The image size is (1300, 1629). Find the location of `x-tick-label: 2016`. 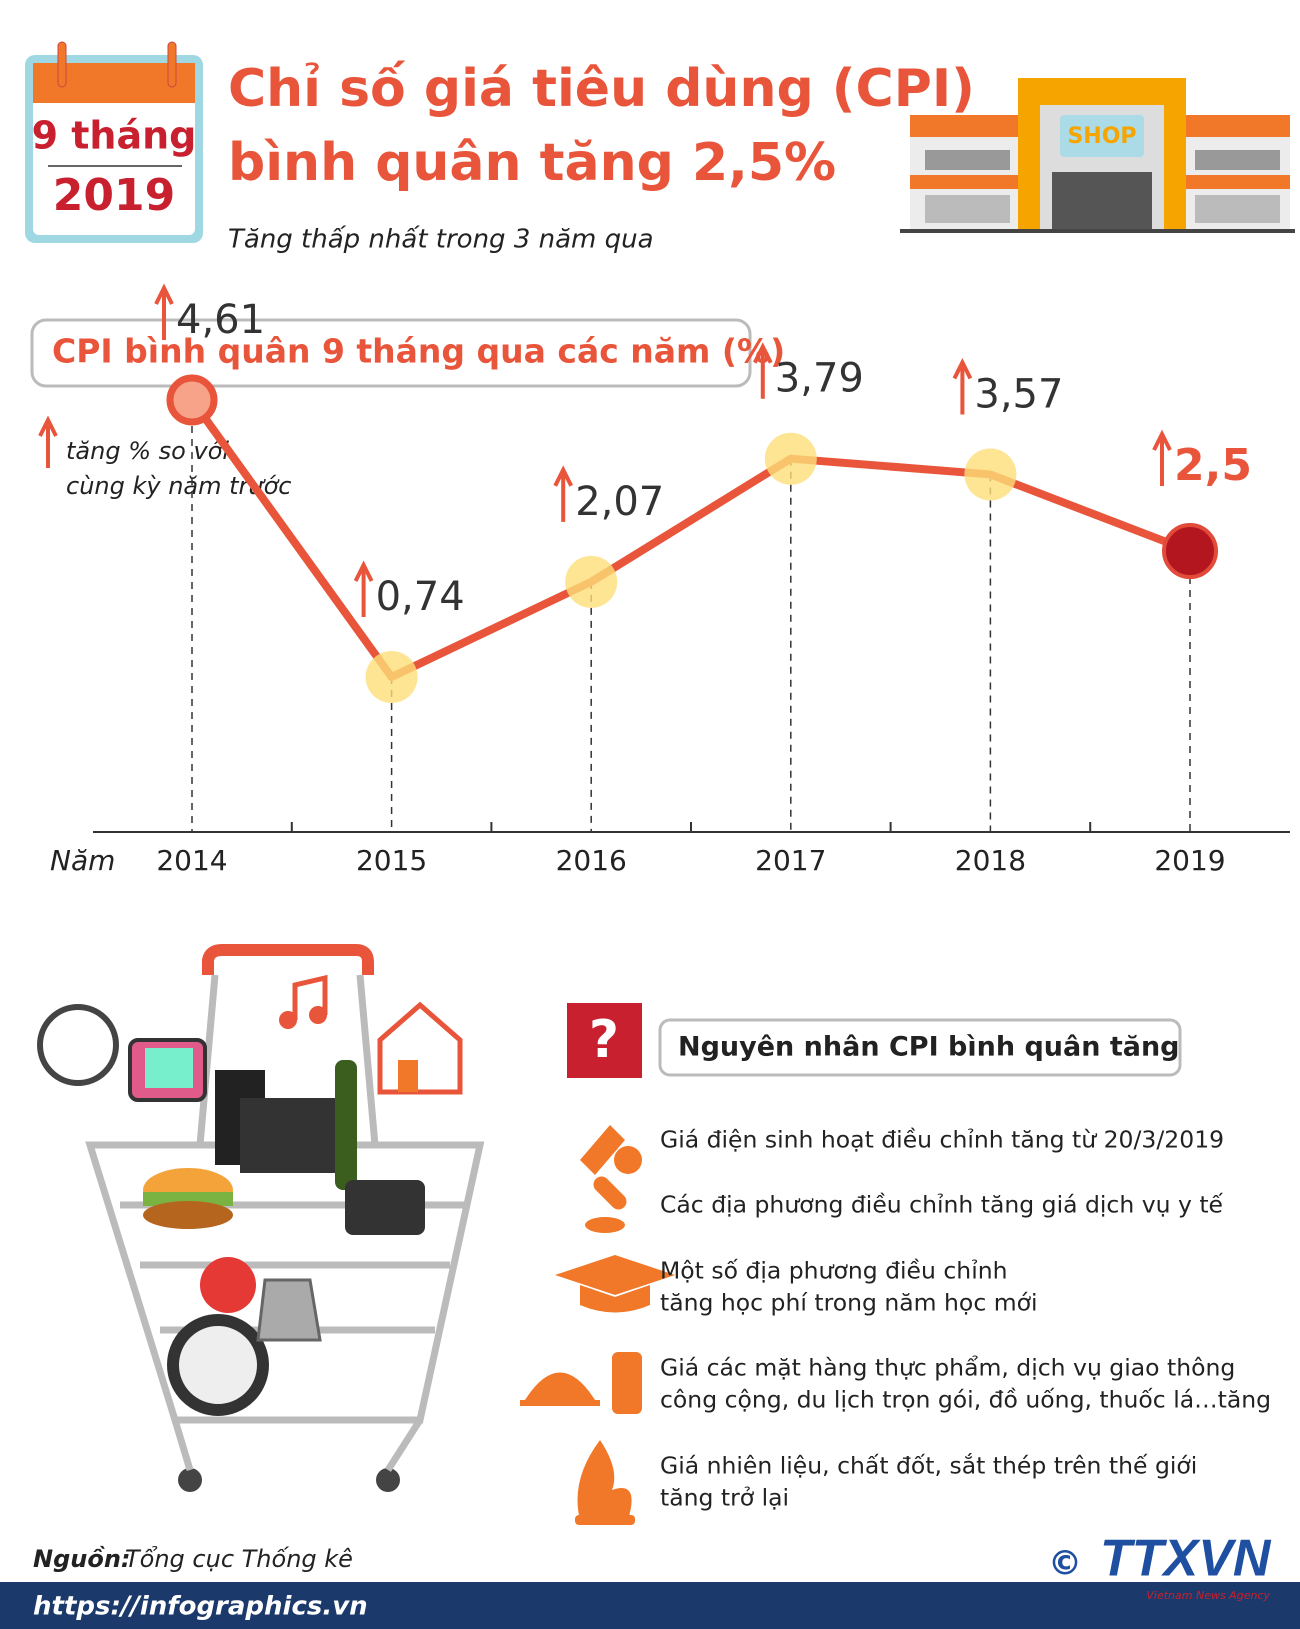

x-tick-label: 2016 is located at coordinates (591, 860).